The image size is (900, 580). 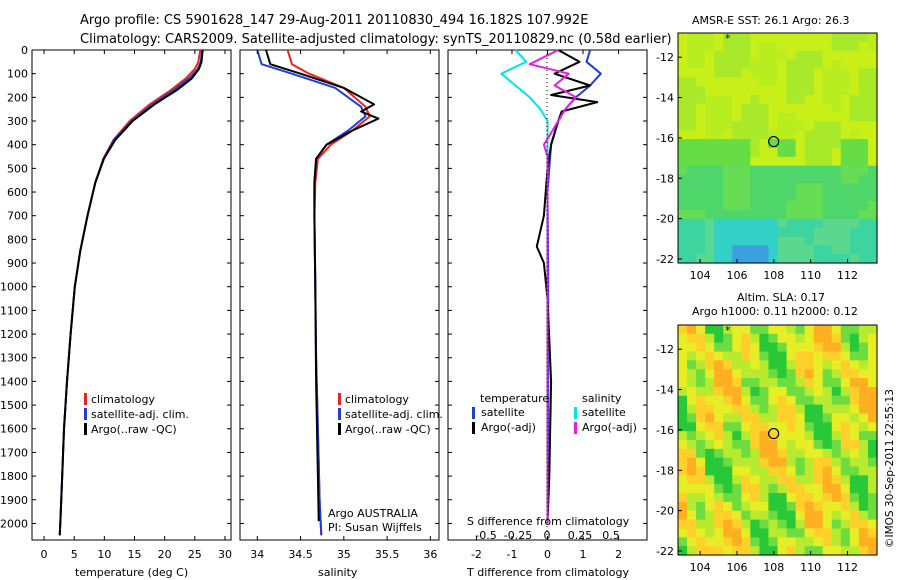 I want to click on x-tick-label: 34.5, so click(x=300, y=554).